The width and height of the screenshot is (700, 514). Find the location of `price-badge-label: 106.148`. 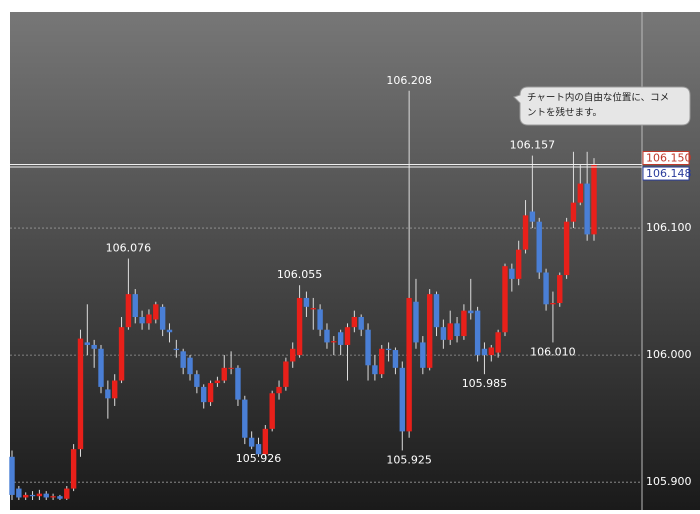

price-badge-label: 106.148 is located at coordinates (669, 173).